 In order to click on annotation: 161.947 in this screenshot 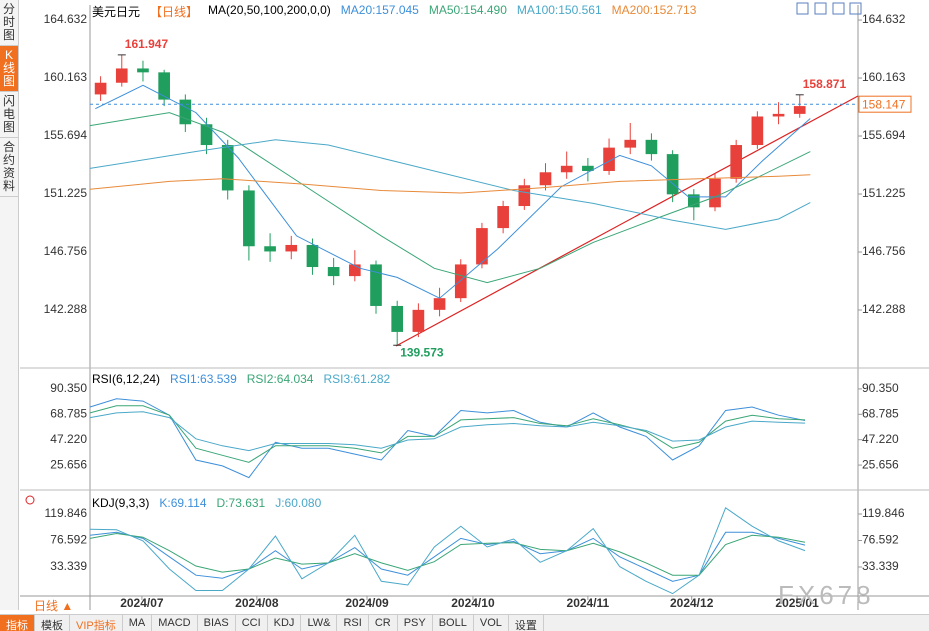, I will do `click(147, 44)`.